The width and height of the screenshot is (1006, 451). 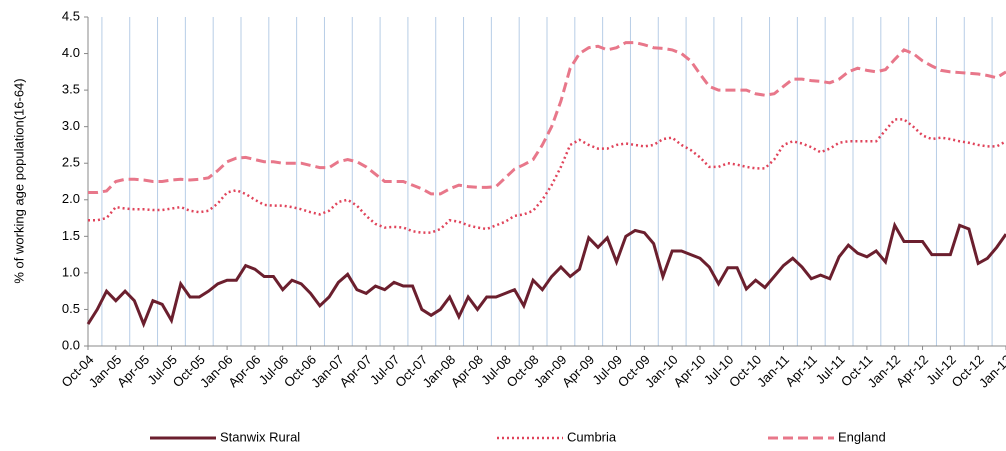 What do you see at coordinates (260, 436) in the screenshot?
I see `legend-label: Stanwix Rural` at bounding box center [260, 436].